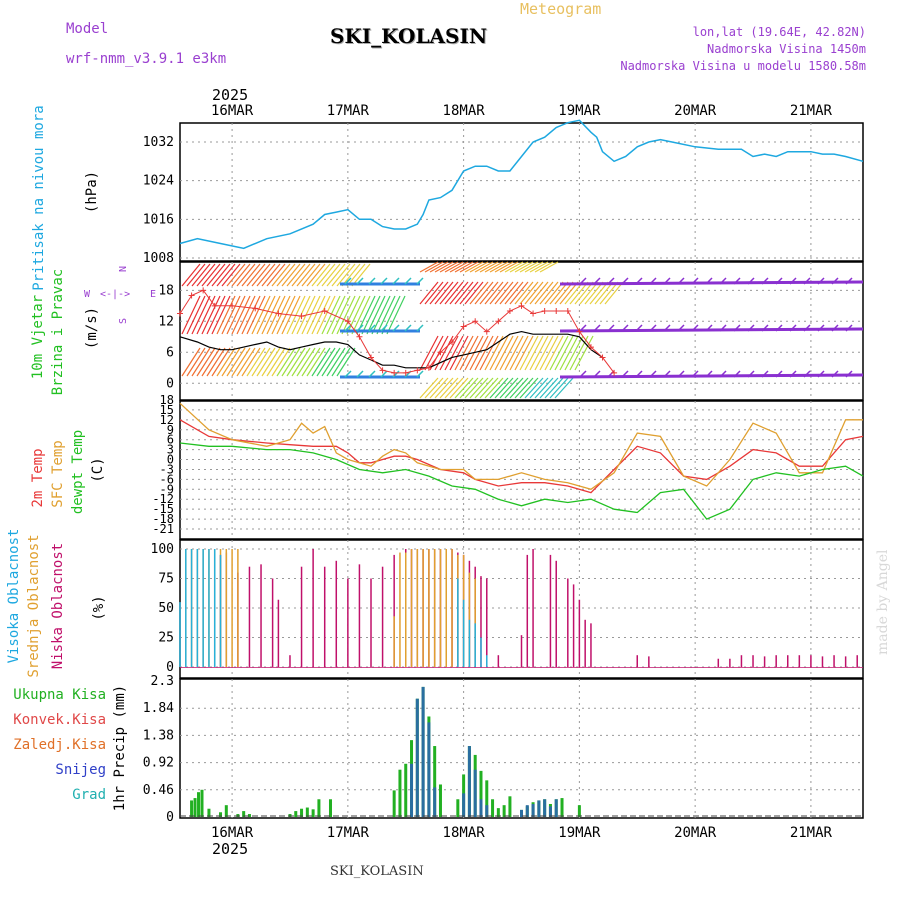  I want to click on altitude-info: Nadmorska Visina 1450m, so click(786, 49).